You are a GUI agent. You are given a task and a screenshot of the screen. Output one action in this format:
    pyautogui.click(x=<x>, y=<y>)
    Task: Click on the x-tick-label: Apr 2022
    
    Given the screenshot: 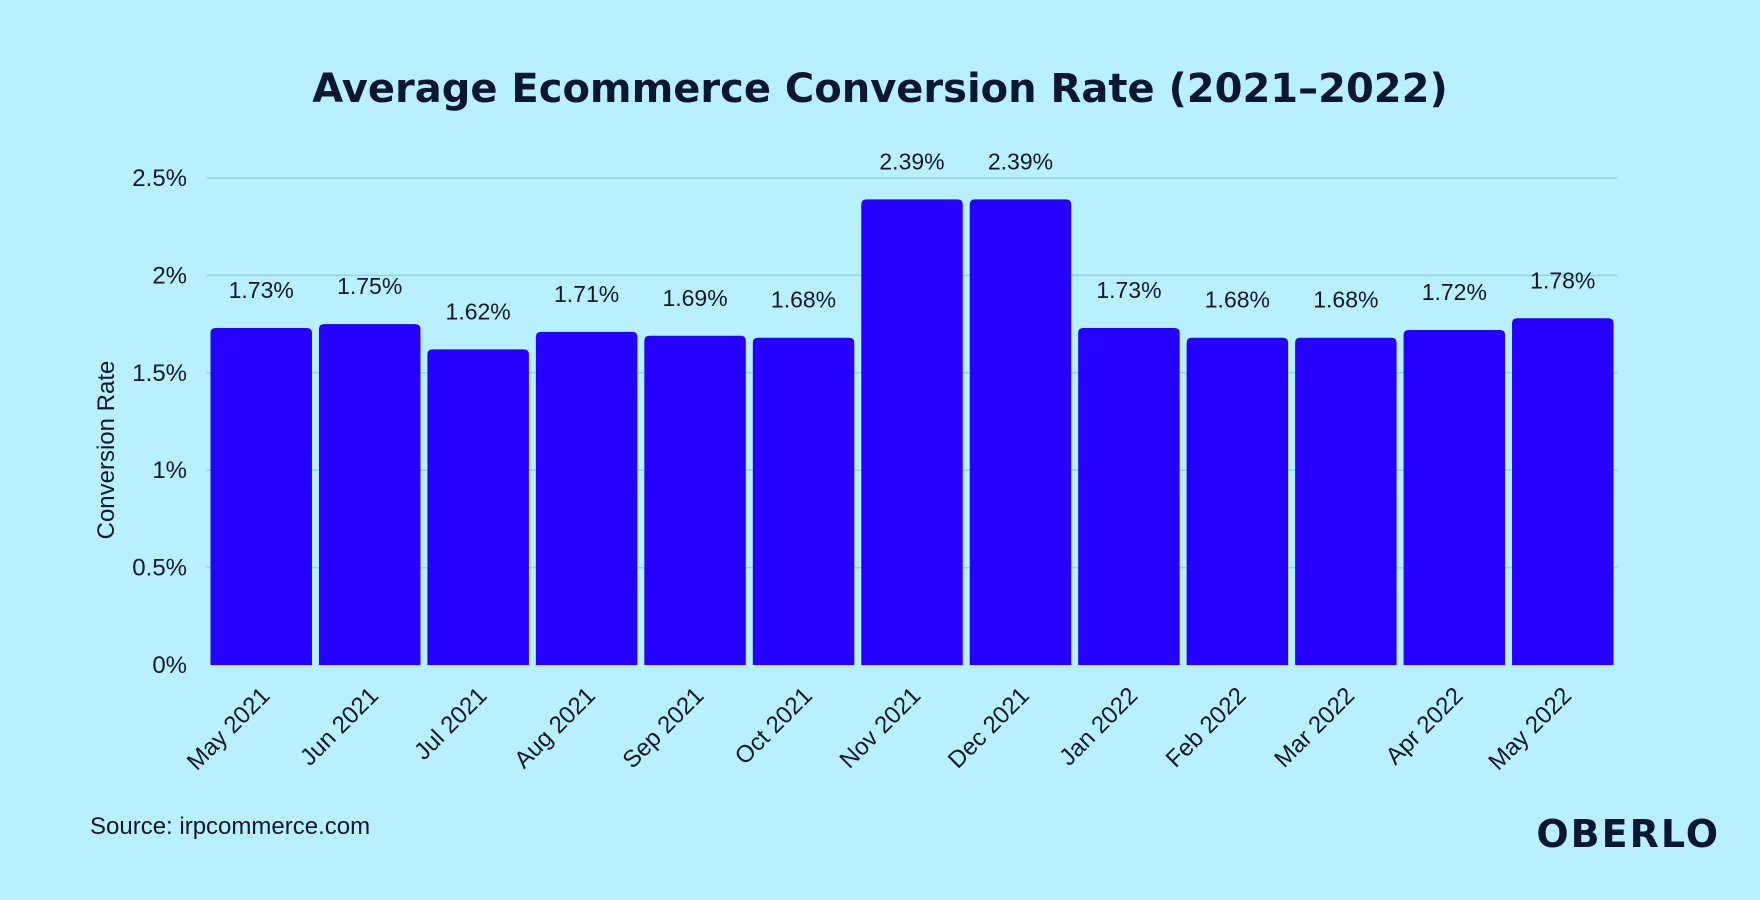 What is the action you would take?
    pyautogui.click(x=1425, y=726)
    